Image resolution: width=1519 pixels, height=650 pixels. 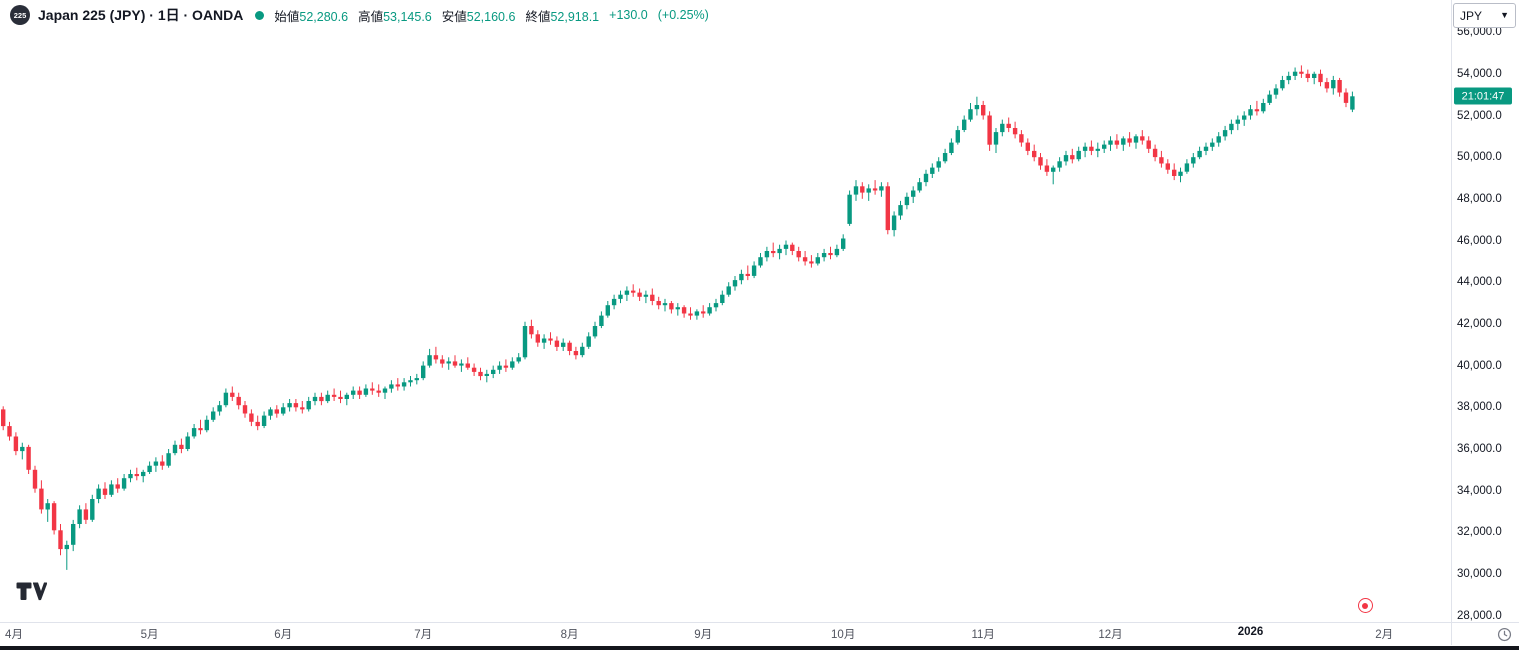 I want to click on price-axis-divider, so click(x=1451, y=322).